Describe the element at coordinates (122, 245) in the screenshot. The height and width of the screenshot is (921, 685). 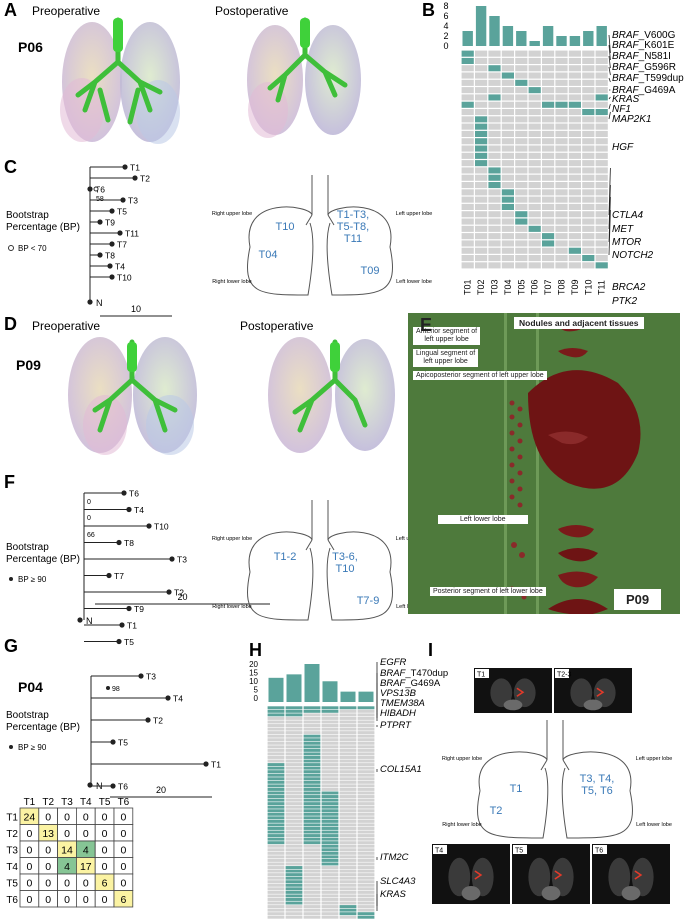
I see `tree-leaf-T7: T7` at that location.